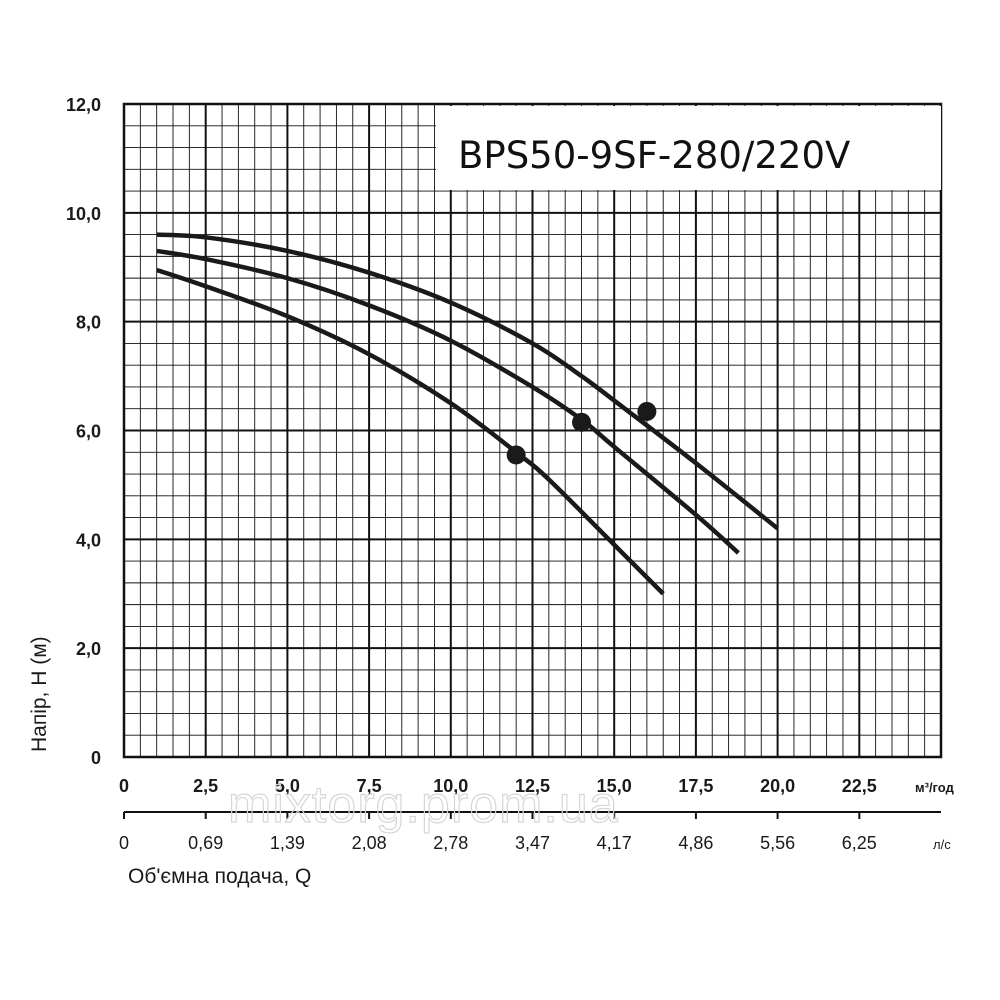 The width and height of the screenshot is (1000, 1000). I want to click on y-tick-label: 0, so click(96, 758).